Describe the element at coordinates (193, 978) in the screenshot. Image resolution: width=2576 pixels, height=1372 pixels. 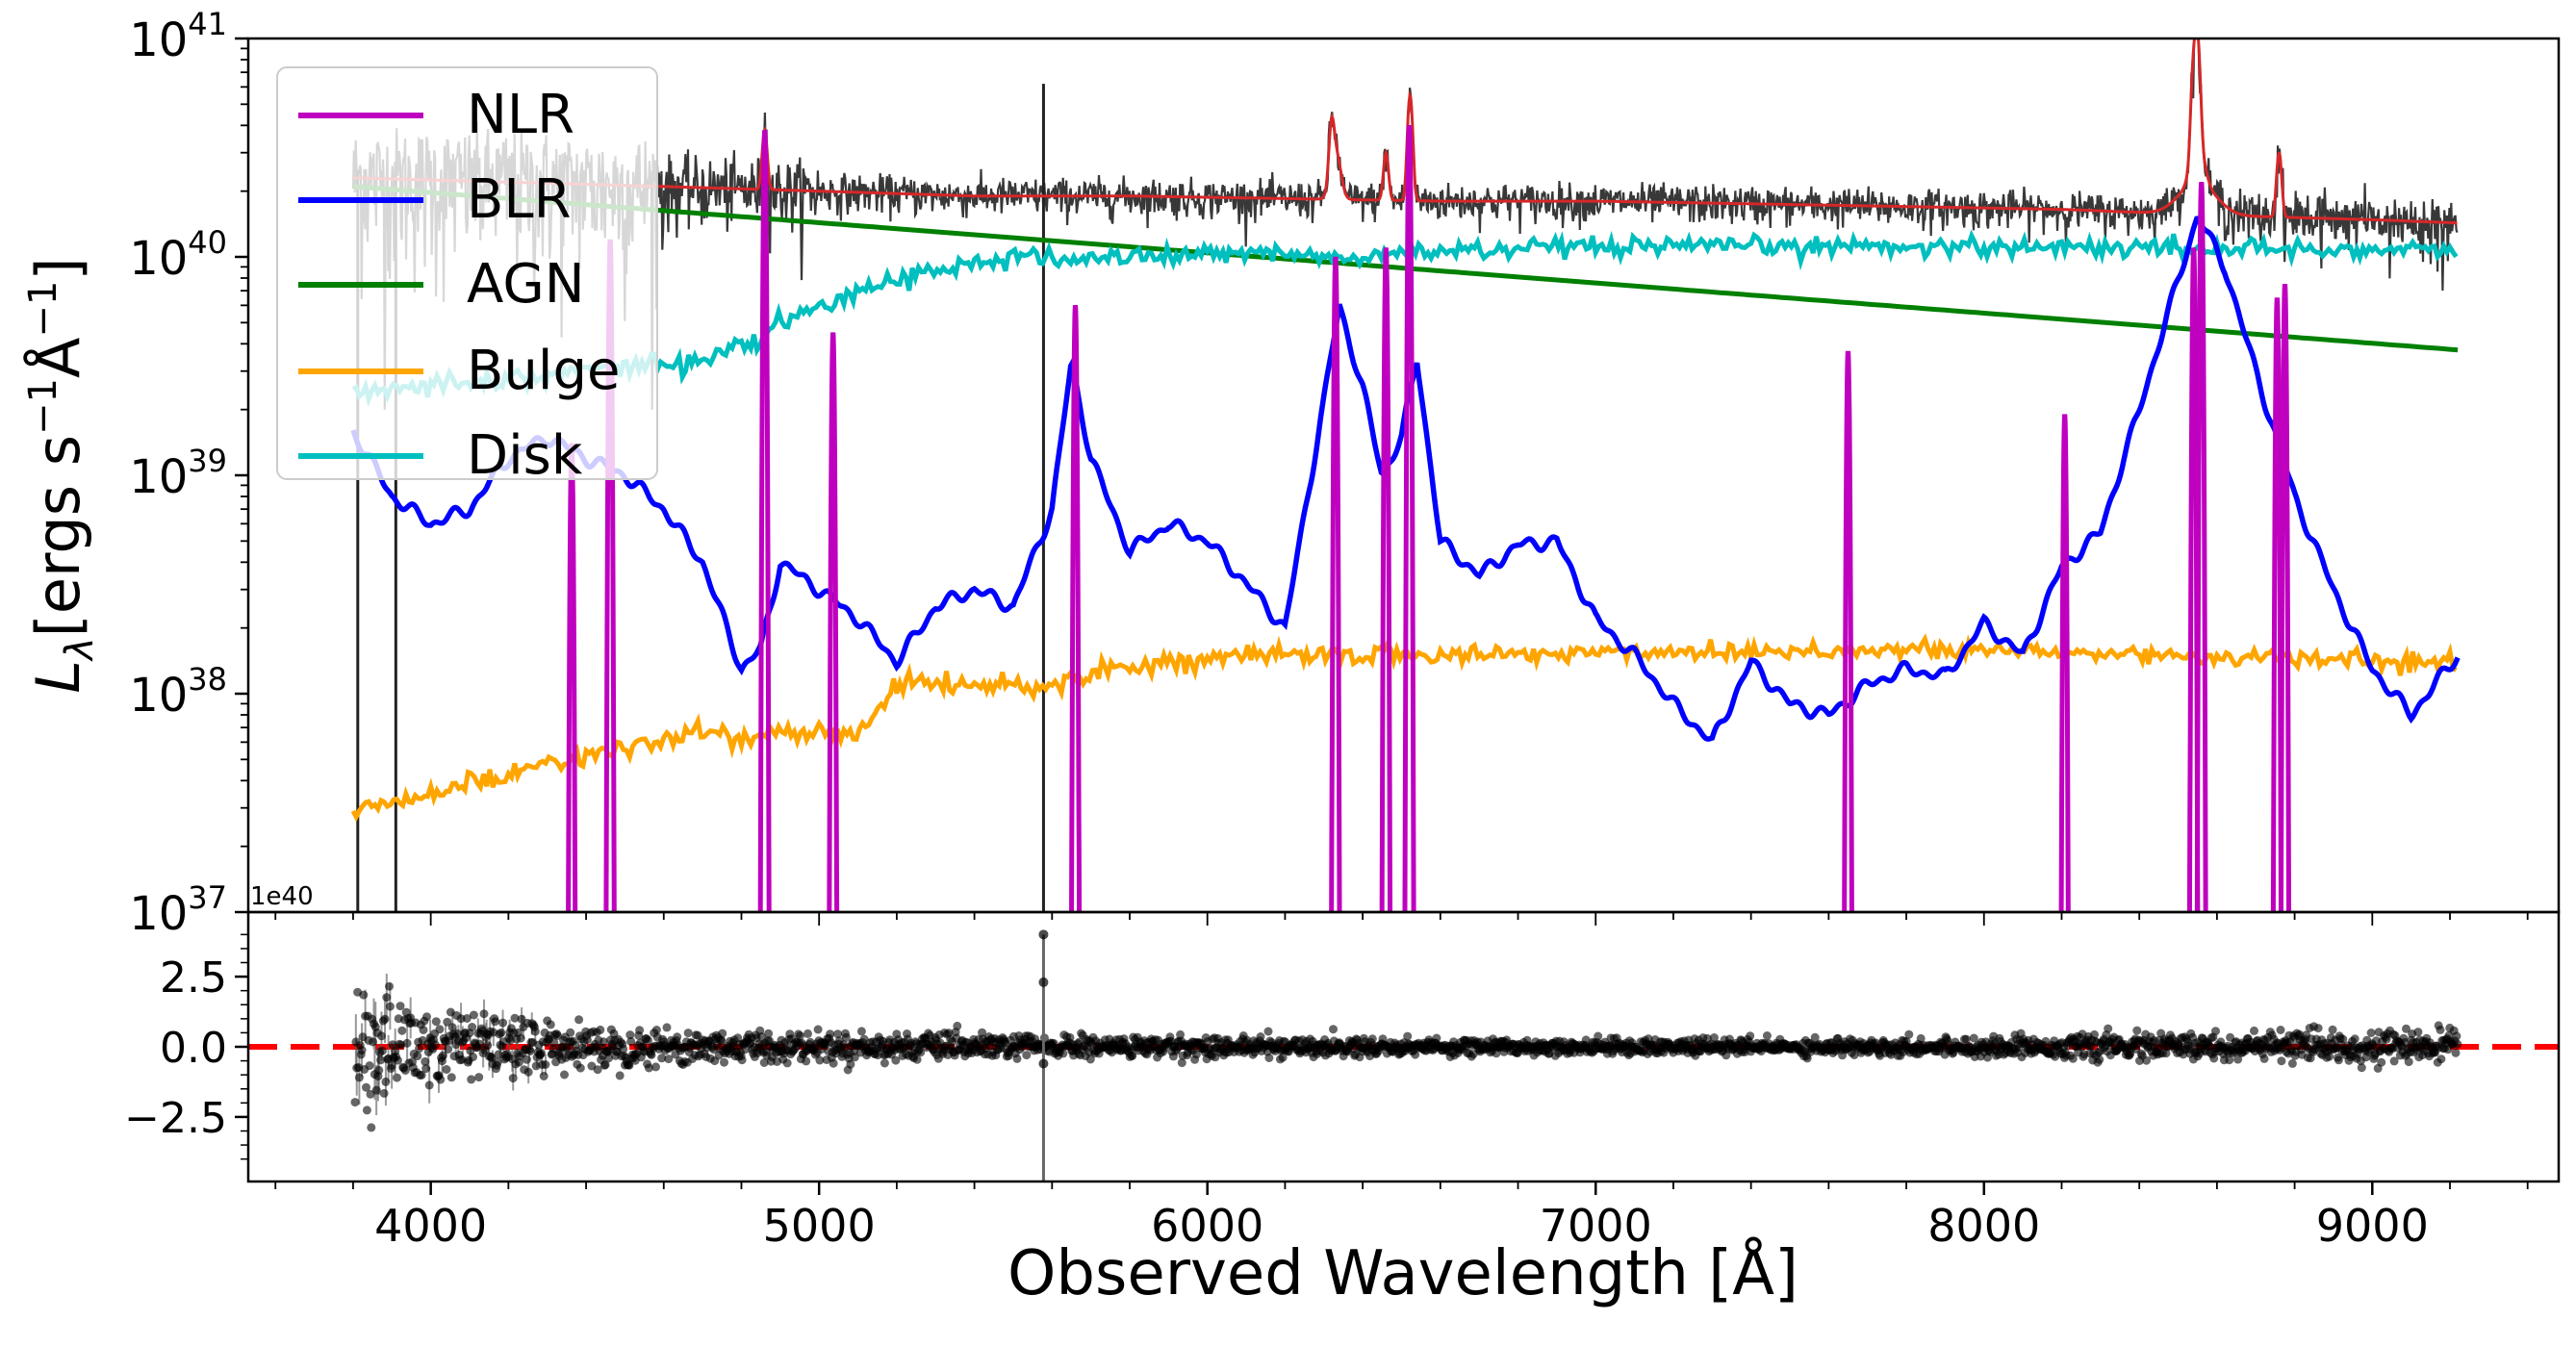
I see `residual-y-tick-label-2: 2.5` at that location.